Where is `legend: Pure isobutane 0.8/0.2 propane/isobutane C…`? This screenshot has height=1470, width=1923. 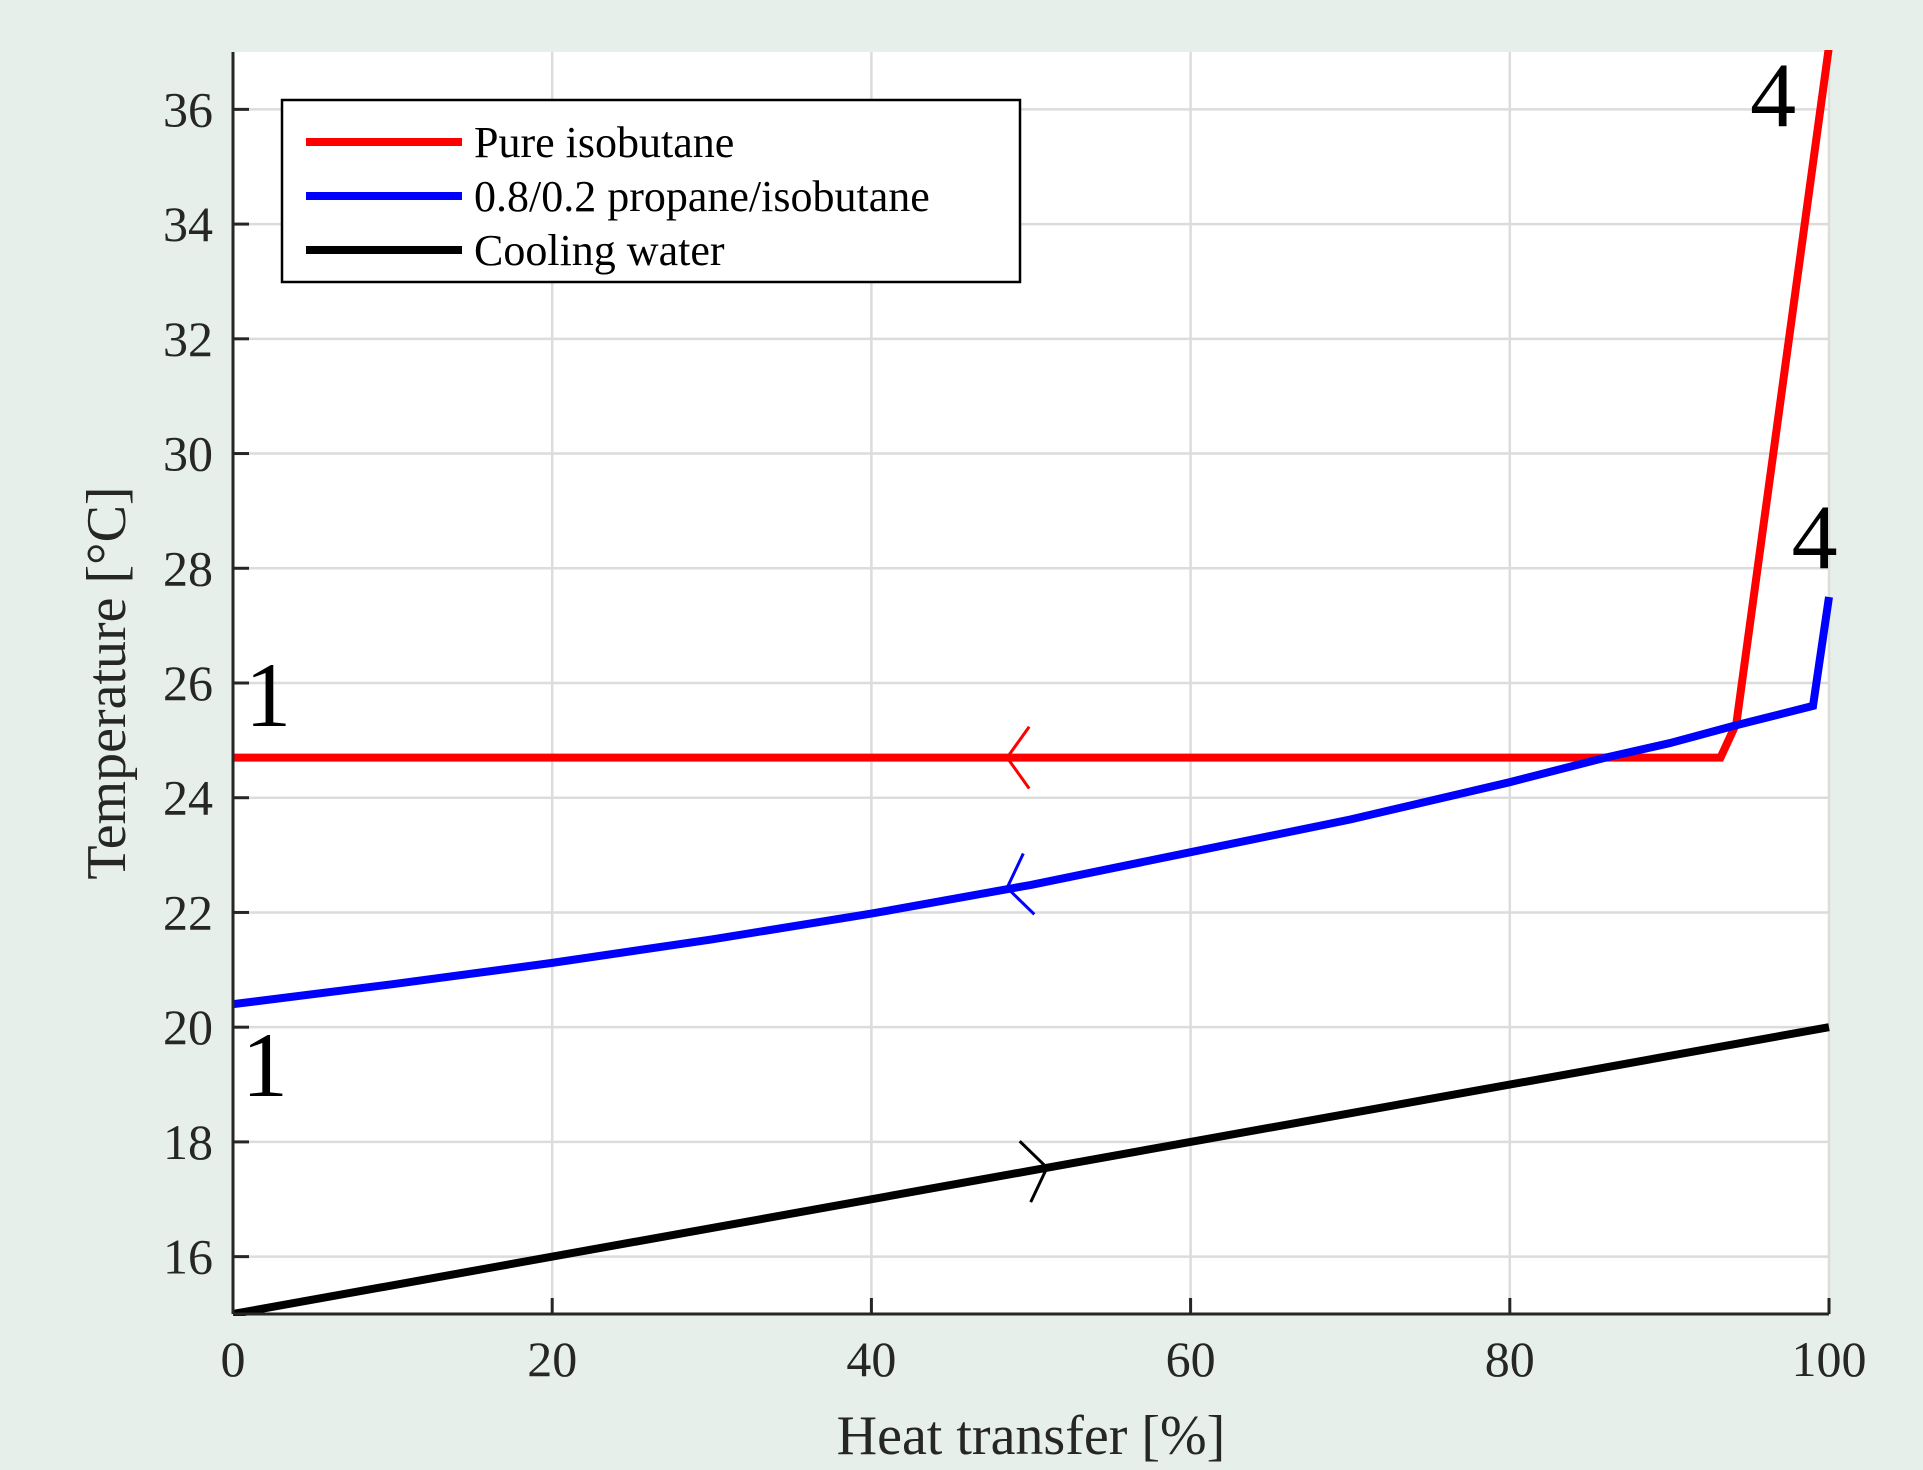 legend: Pure isobutane 0.8/0.2 propane/isobutane C… is located at coordinates (651, 191).